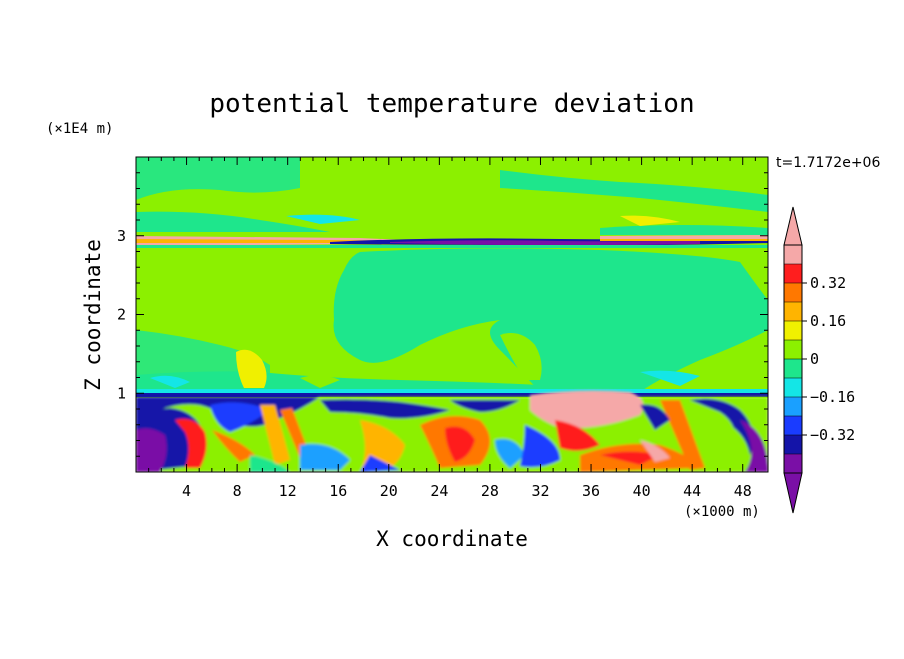 The image size is (904, 659). What do you see at coordinates (389, 491) in the screenshot?
I see `x-tick-label: 20` at bounding box center [389, 491].